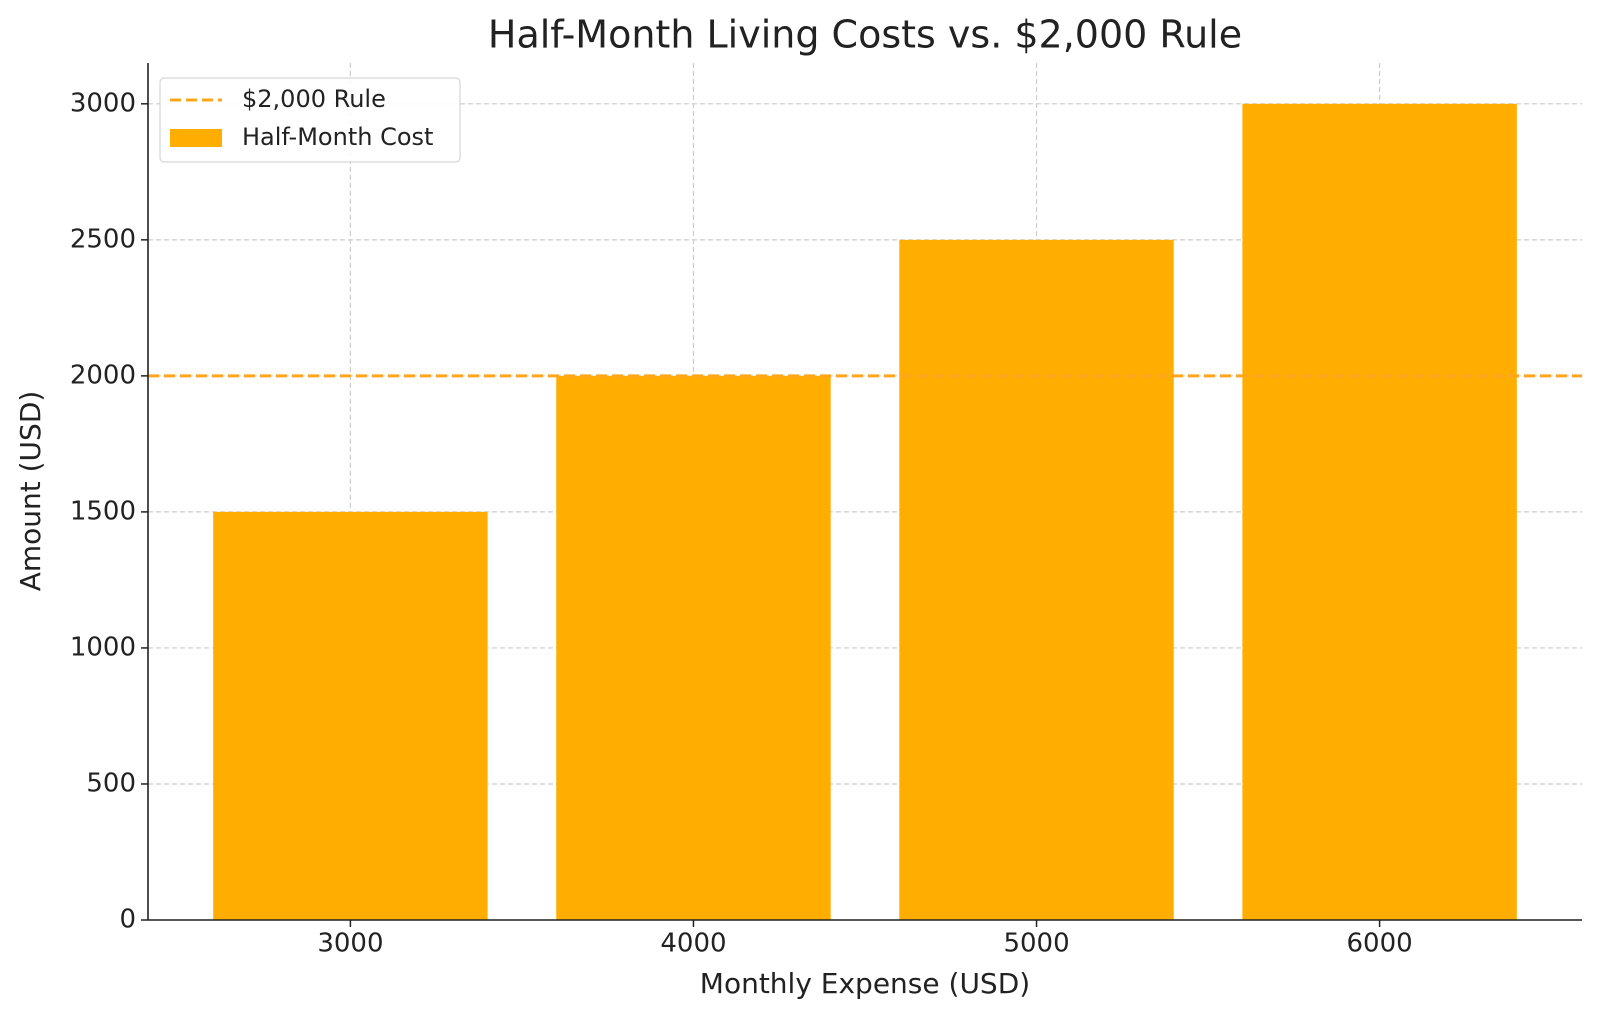  Describe the element at coordinates (103, 647) in the screenshot. I see `y-tick-label: 1000` at that location.